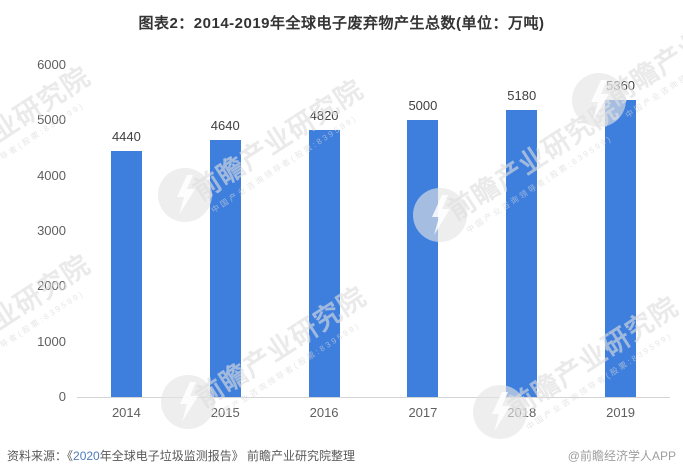  What do you see at coordinates (40, 456) in the screenshot?
I see `source-note-prefix: 资料来源：《` at bounding box center [40, 456].